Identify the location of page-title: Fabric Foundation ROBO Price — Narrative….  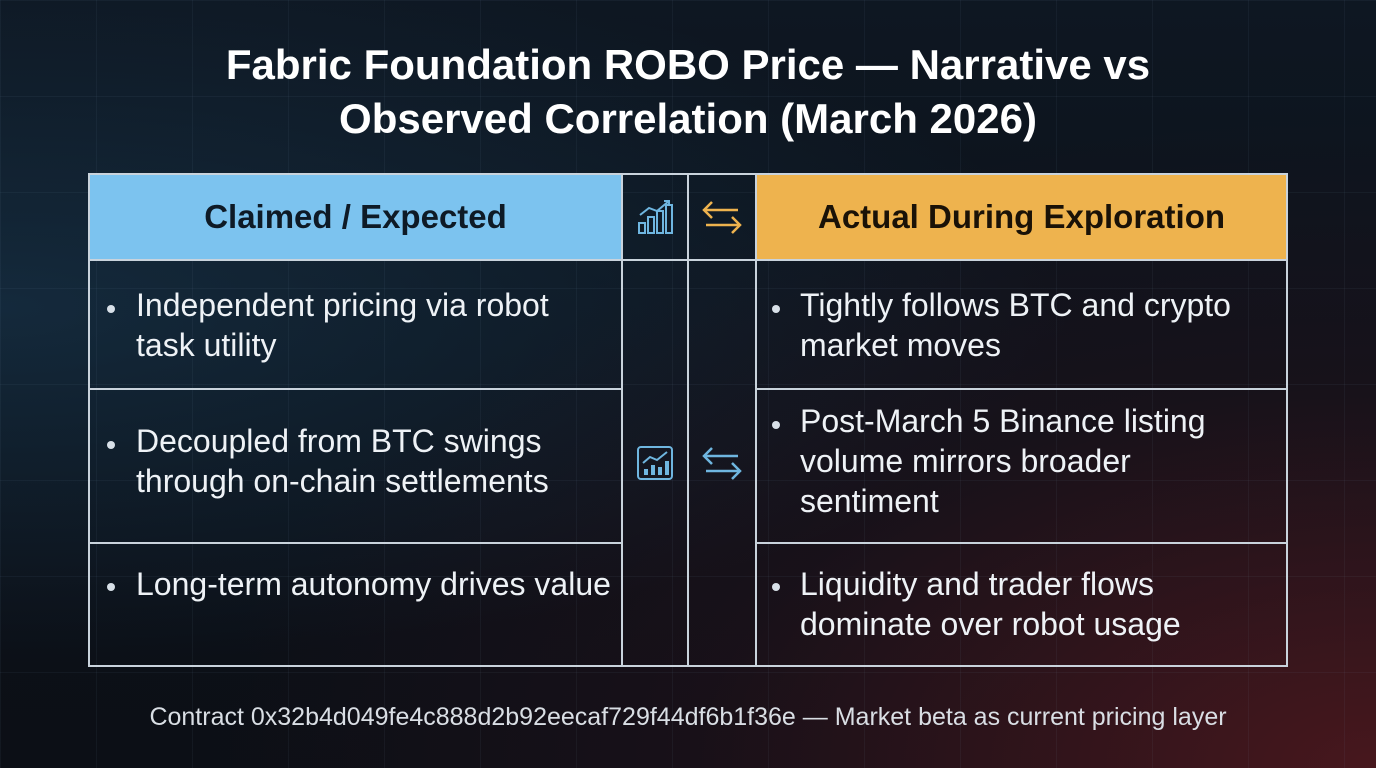
(688, 92).